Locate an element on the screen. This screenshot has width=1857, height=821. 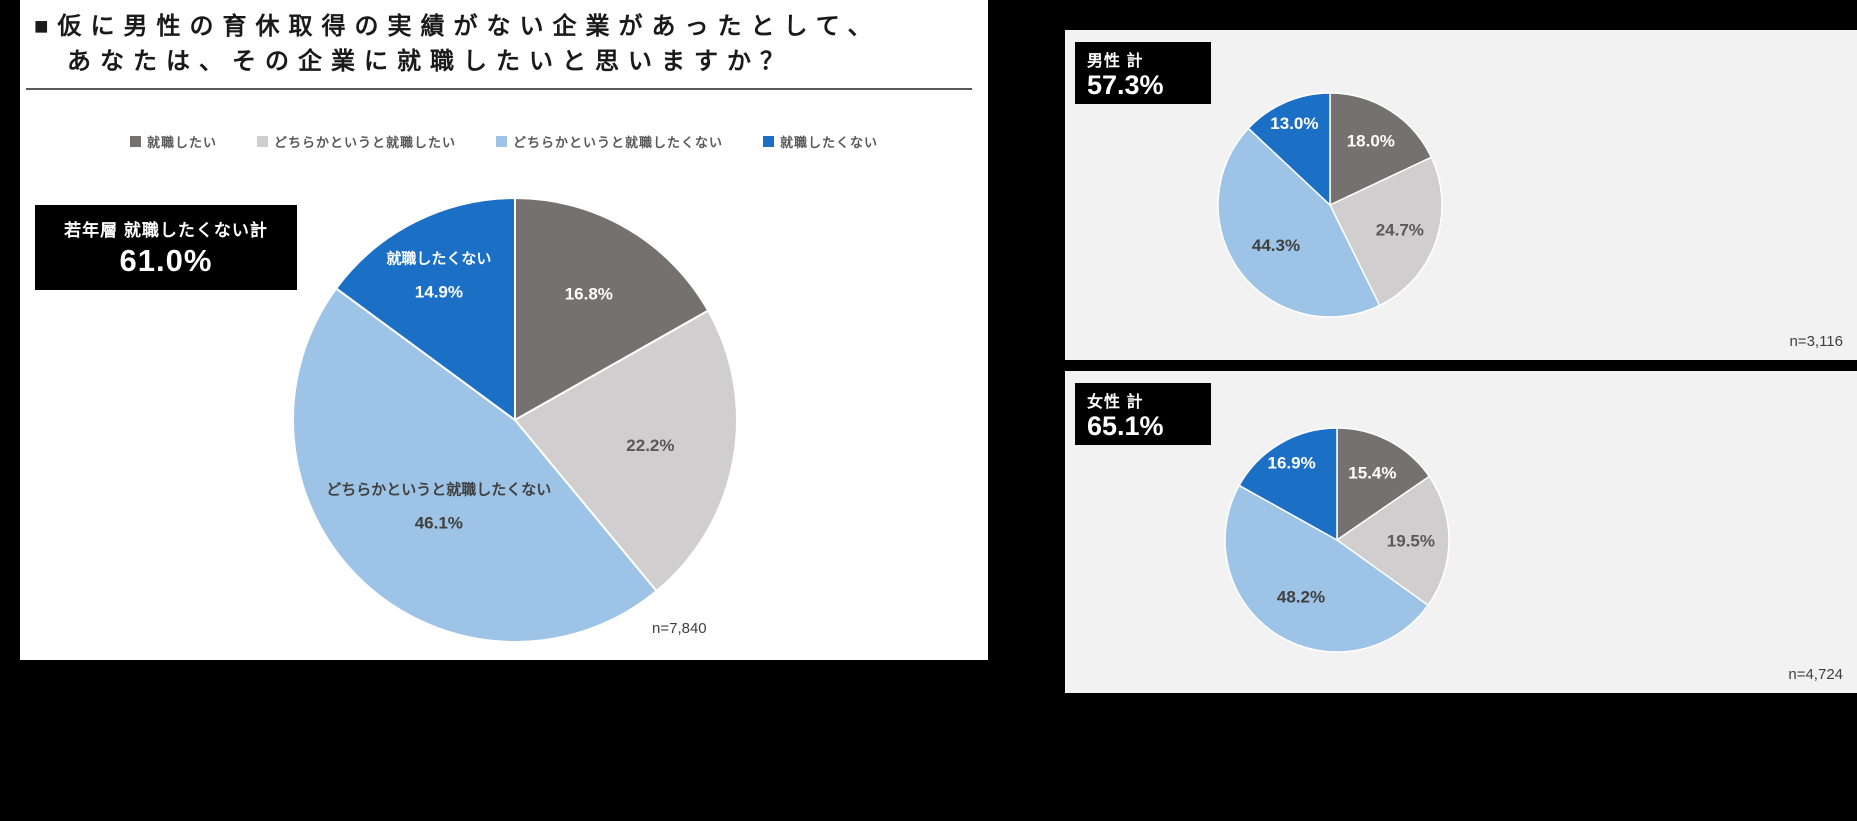
sample-size-male: n=3,116 is located at coordinates (1816, 341).